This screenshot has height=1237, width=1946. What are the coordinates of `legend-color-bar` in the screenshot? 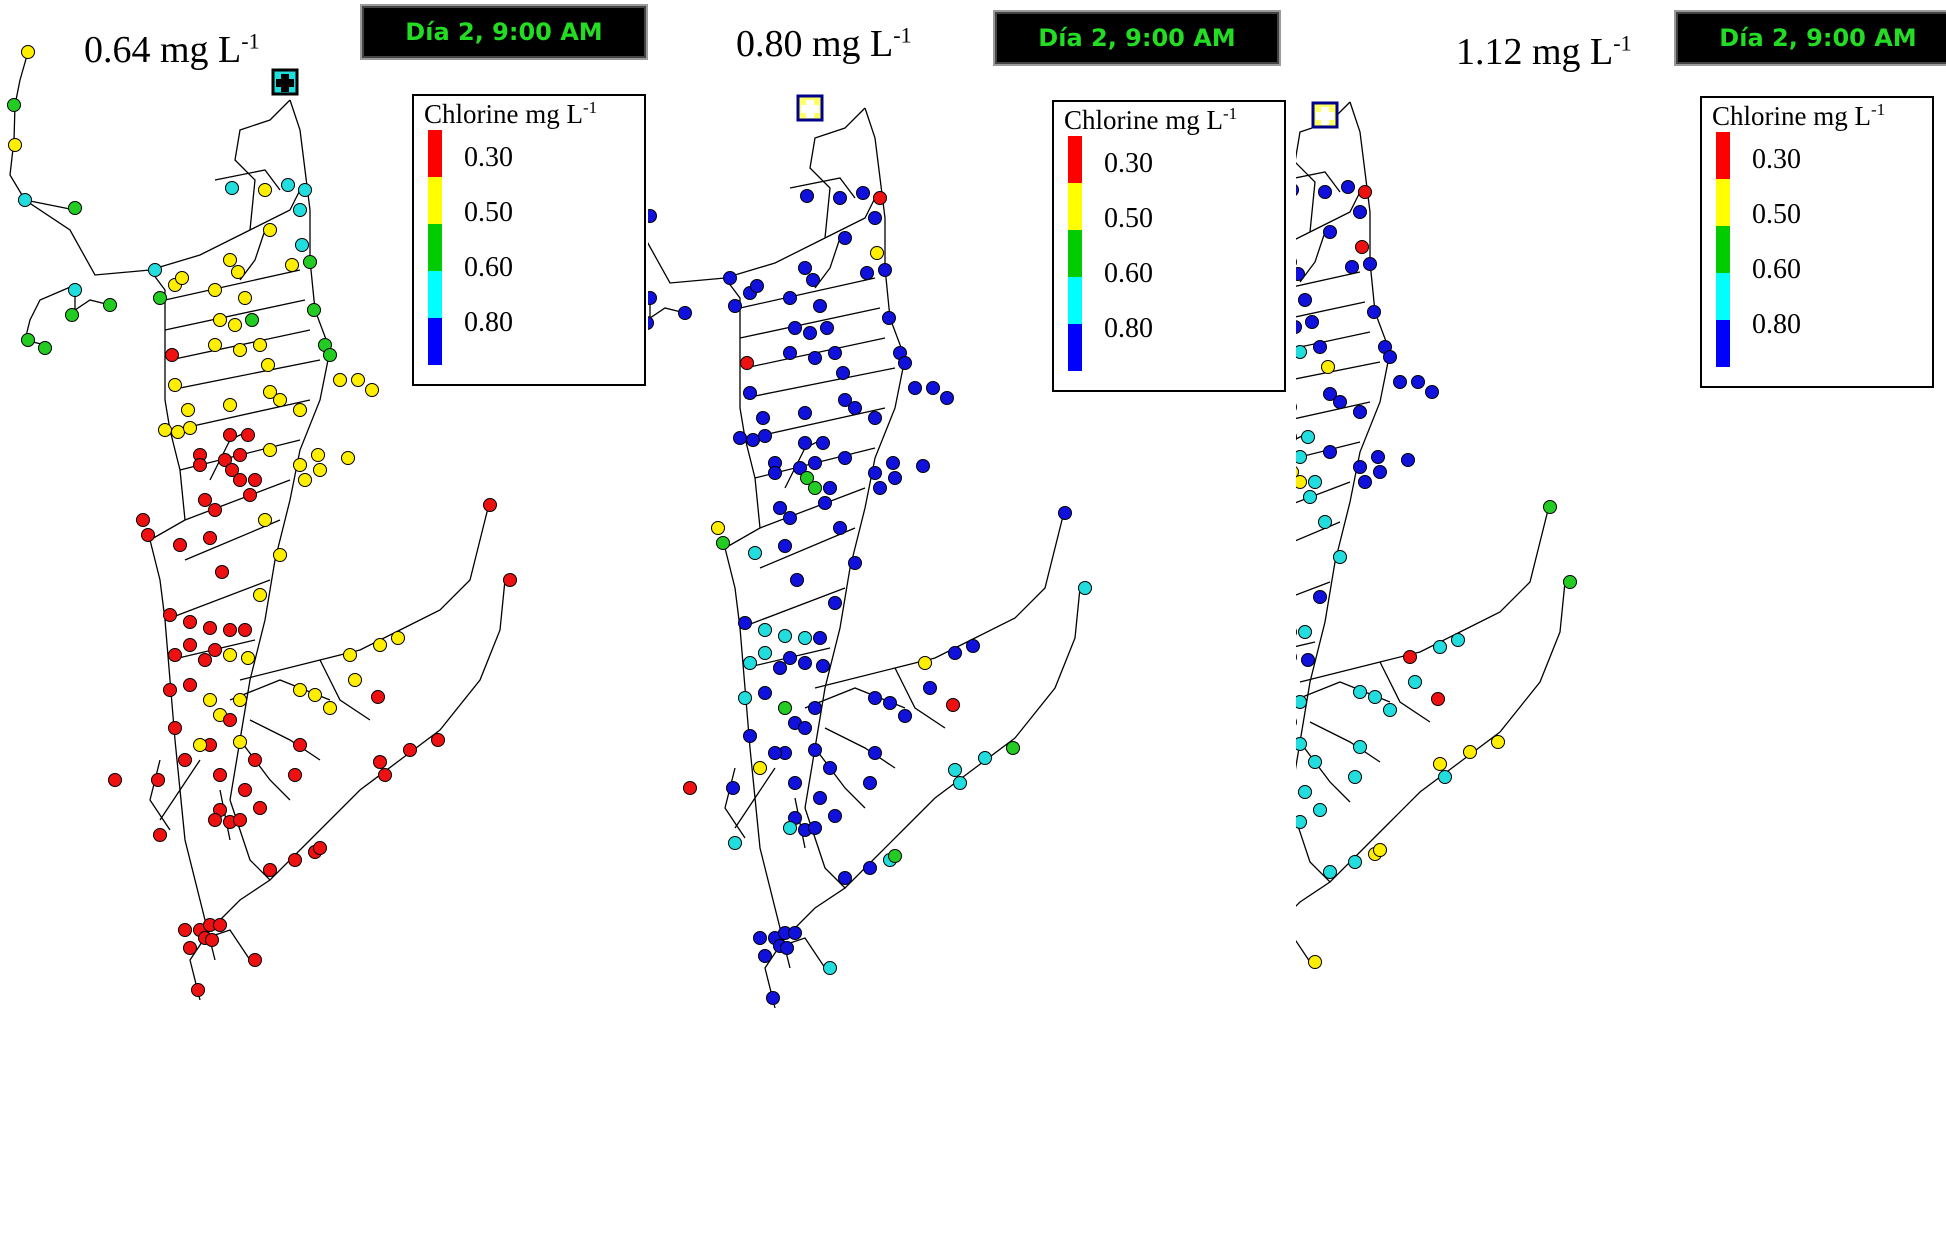 It's located at (435, 248).